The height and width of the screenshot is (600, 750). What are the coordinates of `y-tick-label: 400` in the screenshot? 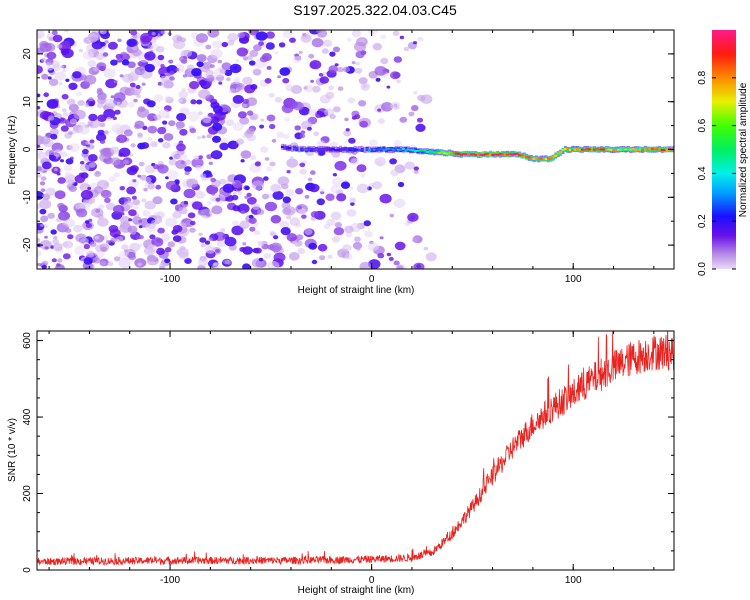 It's located at (27, 416).